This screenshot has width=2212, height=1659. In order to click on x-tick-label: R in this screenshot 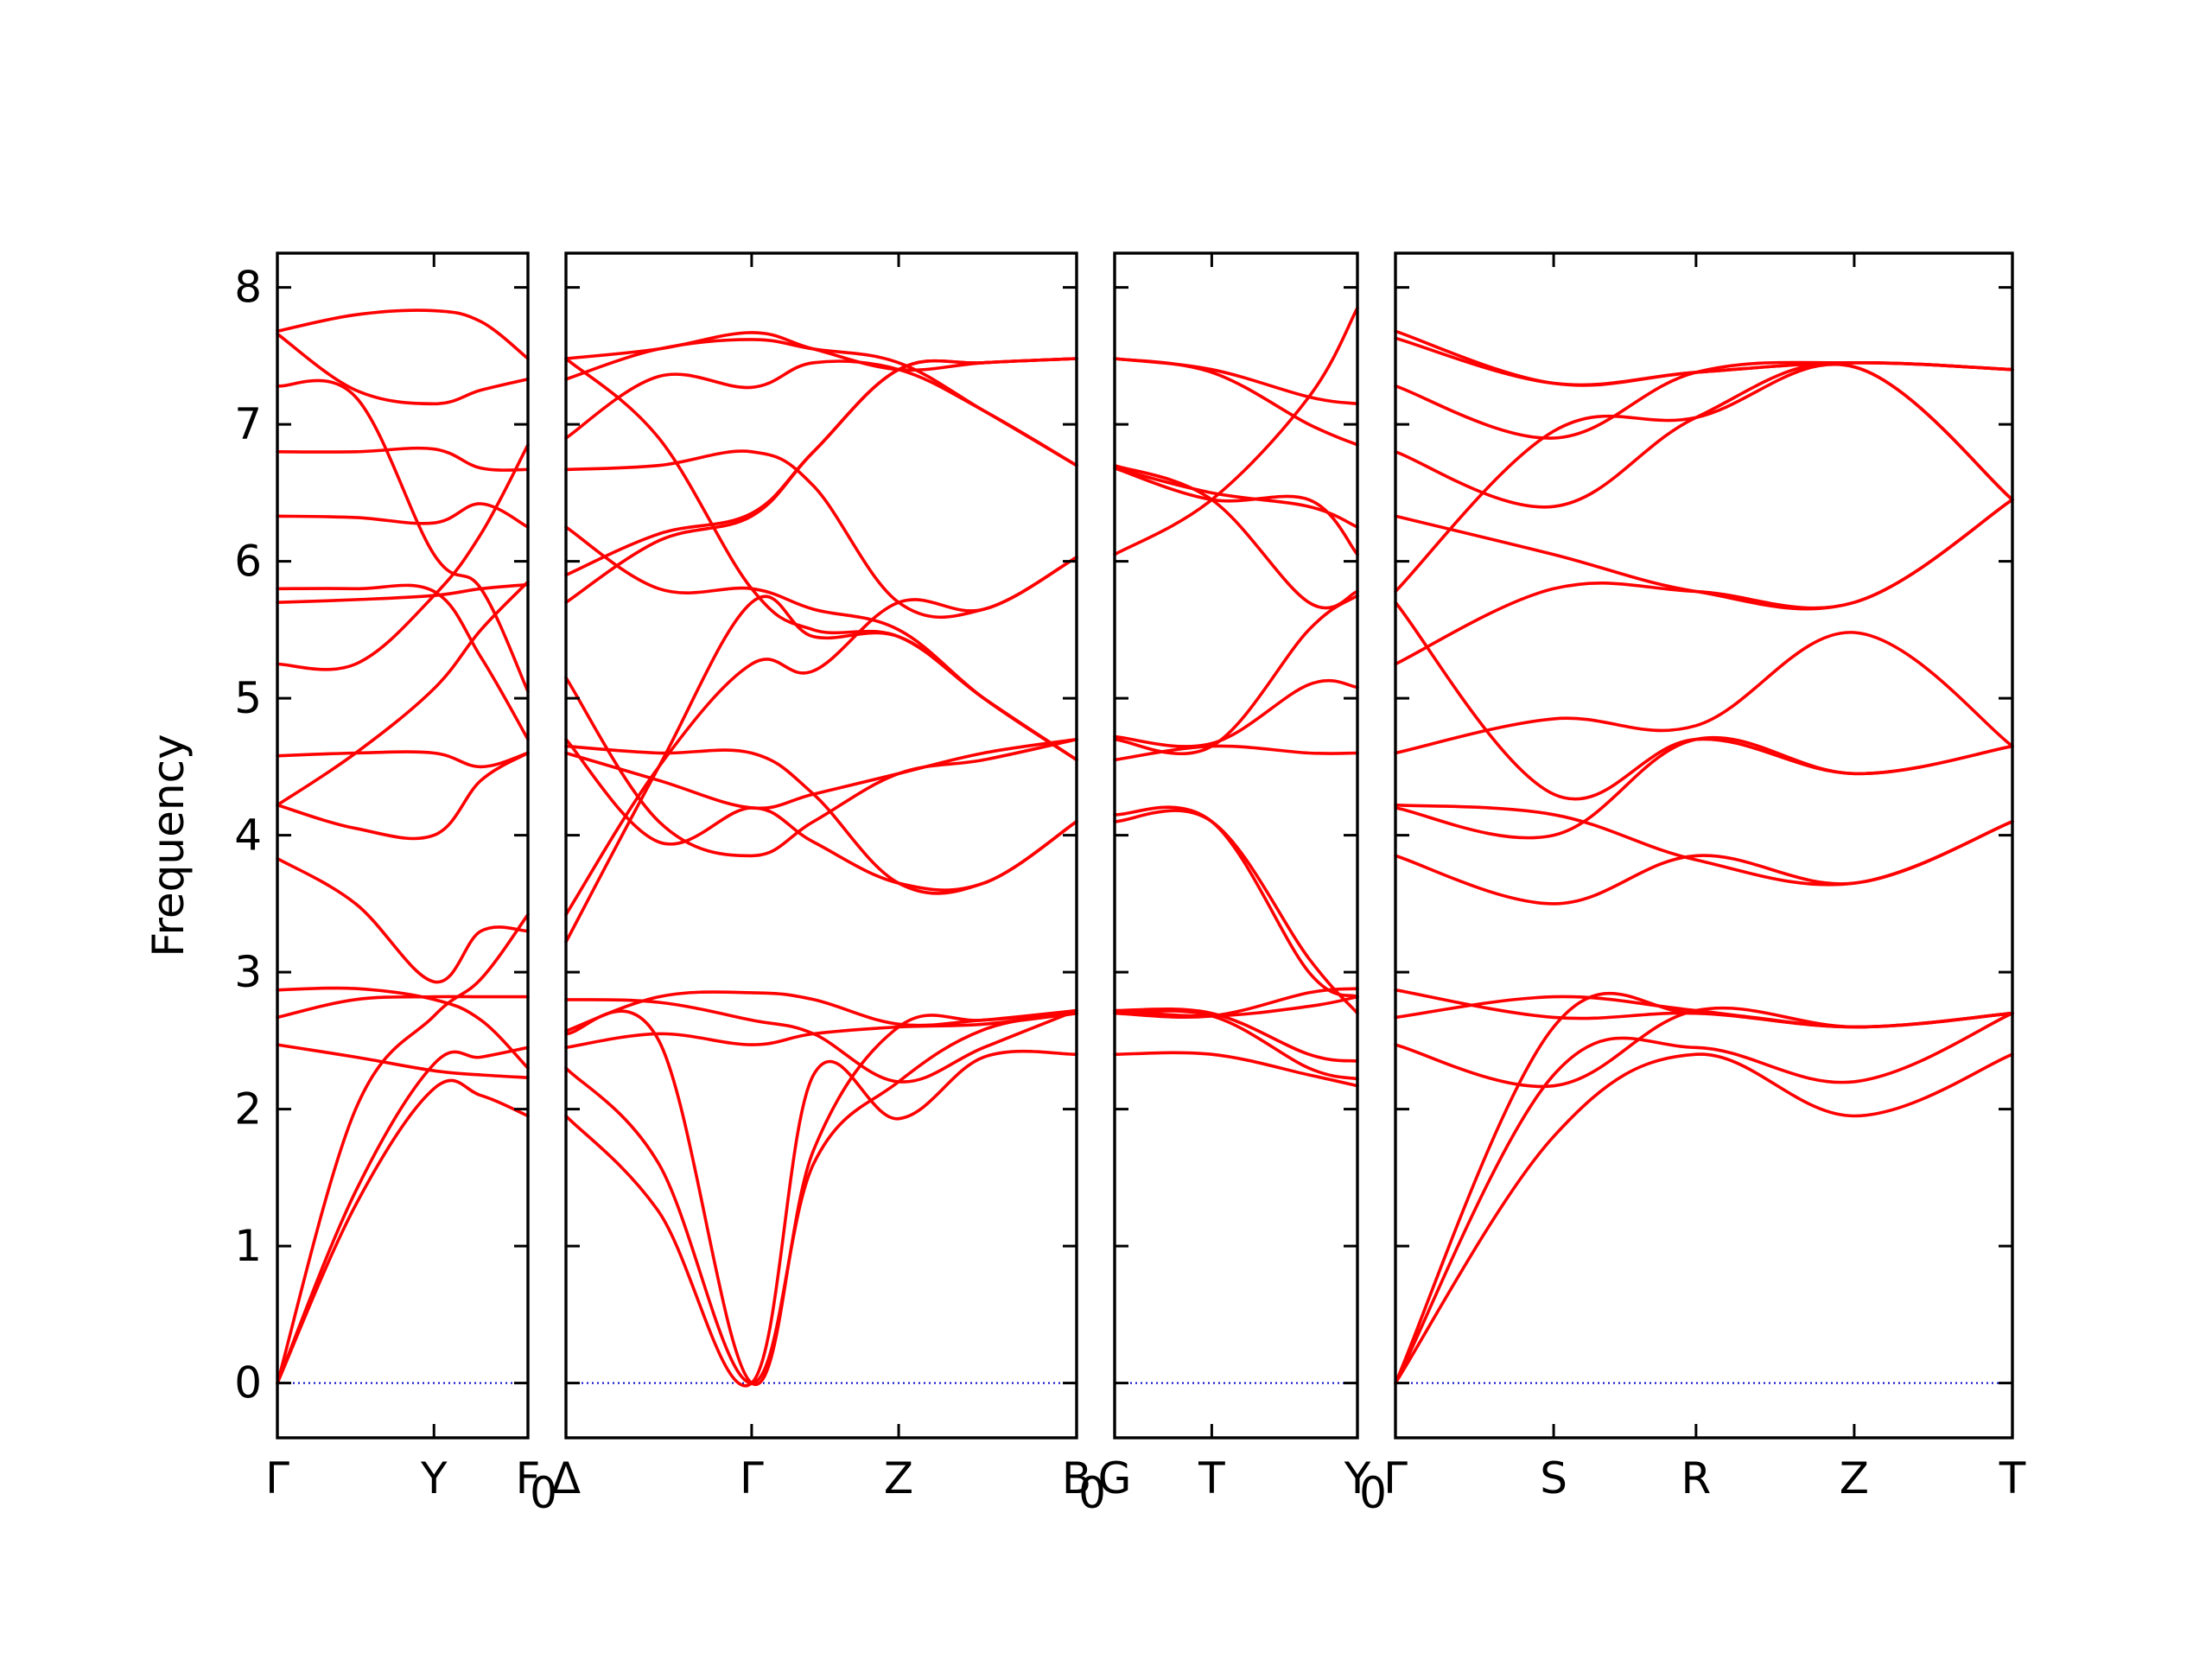, I will do `click(1696, 1478)`.